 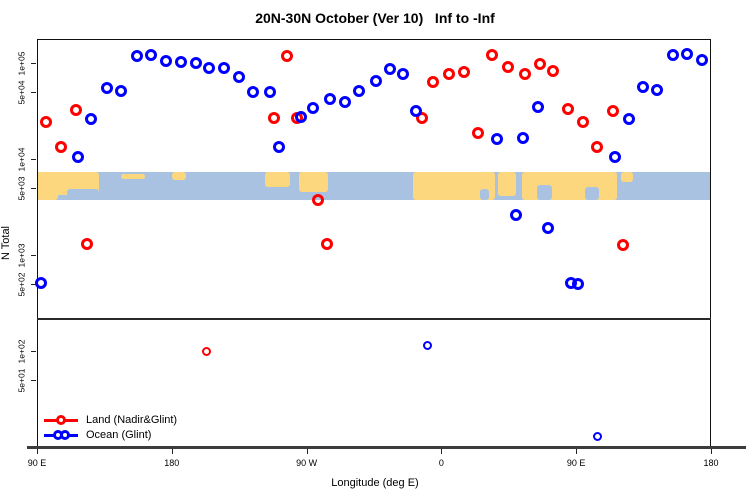 I want to click on y-tick-label: 5e+02, so click(x=21, y=284).